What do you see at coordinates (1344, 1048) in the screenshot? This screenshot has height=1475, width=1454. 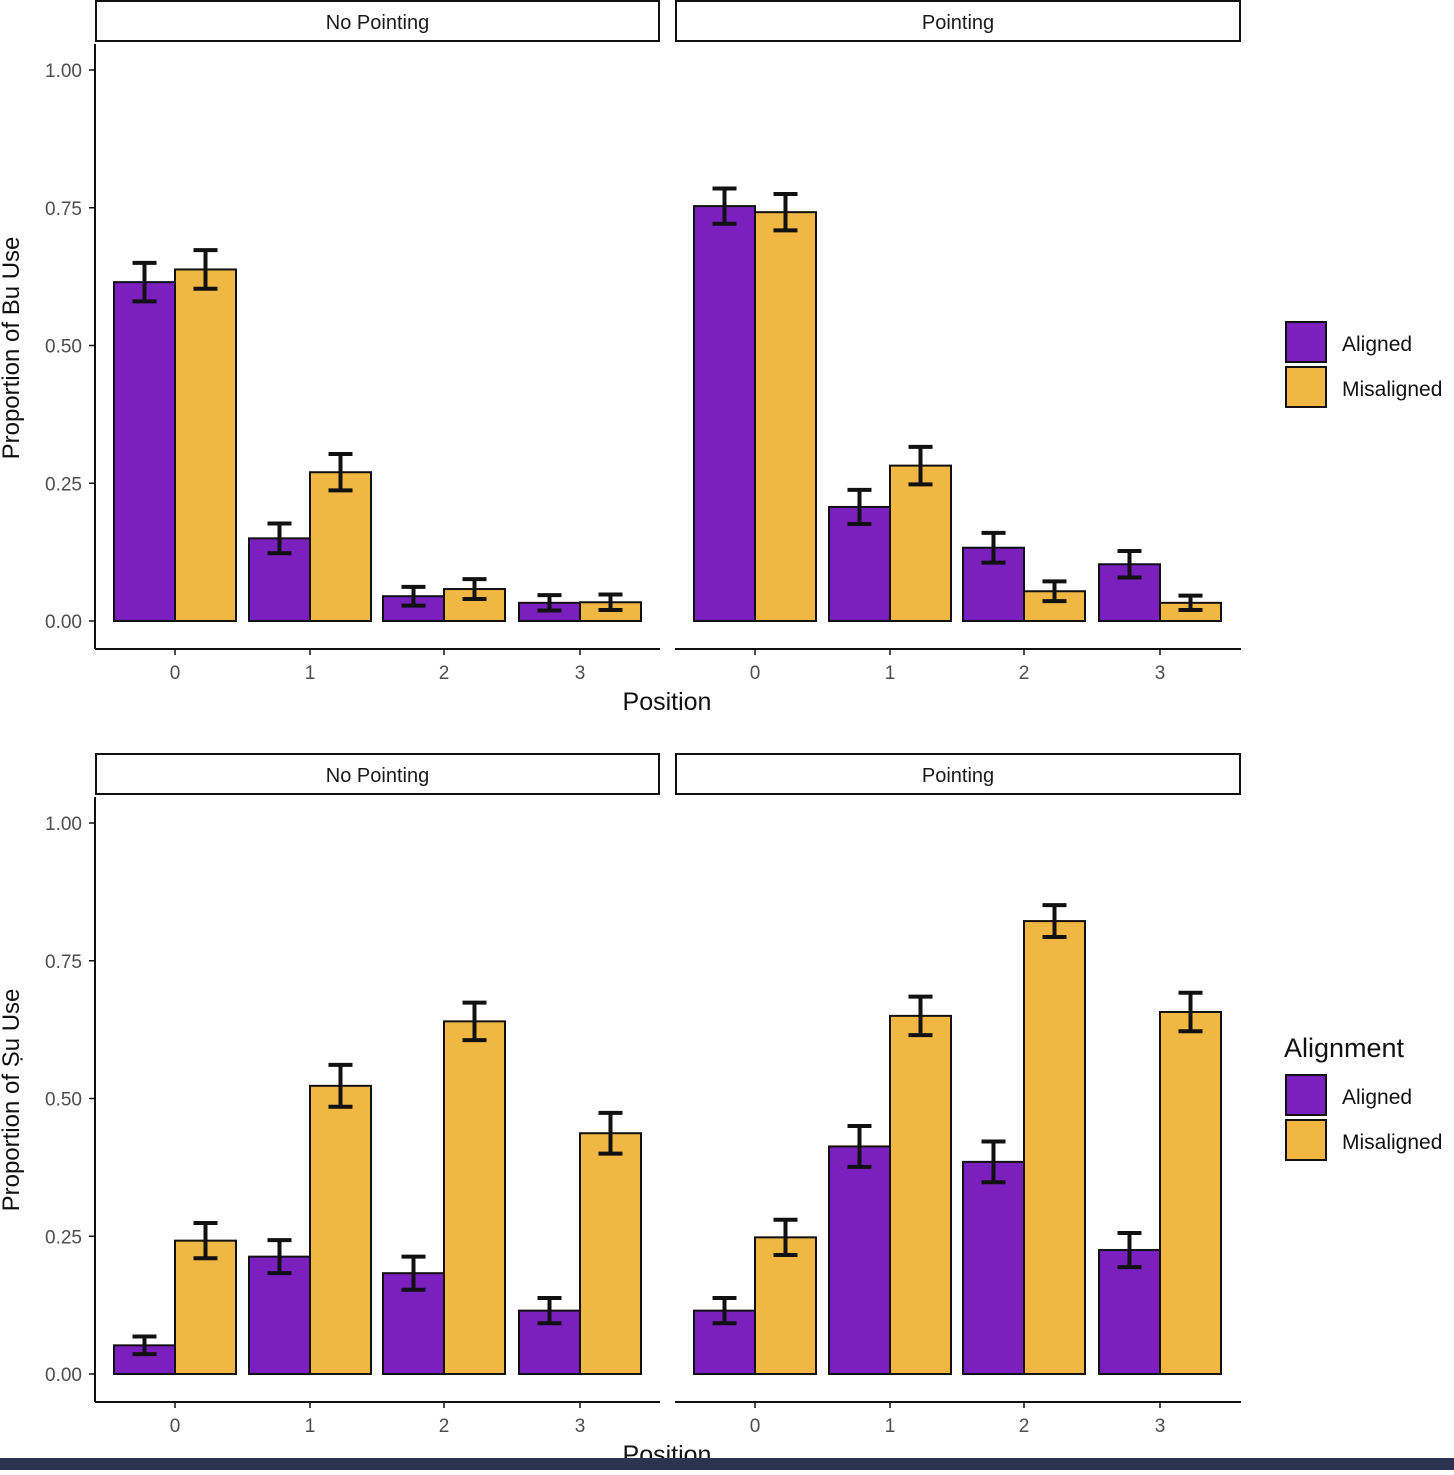 I see `legend-title: Alignment` at bounding box center [1344, 1048].